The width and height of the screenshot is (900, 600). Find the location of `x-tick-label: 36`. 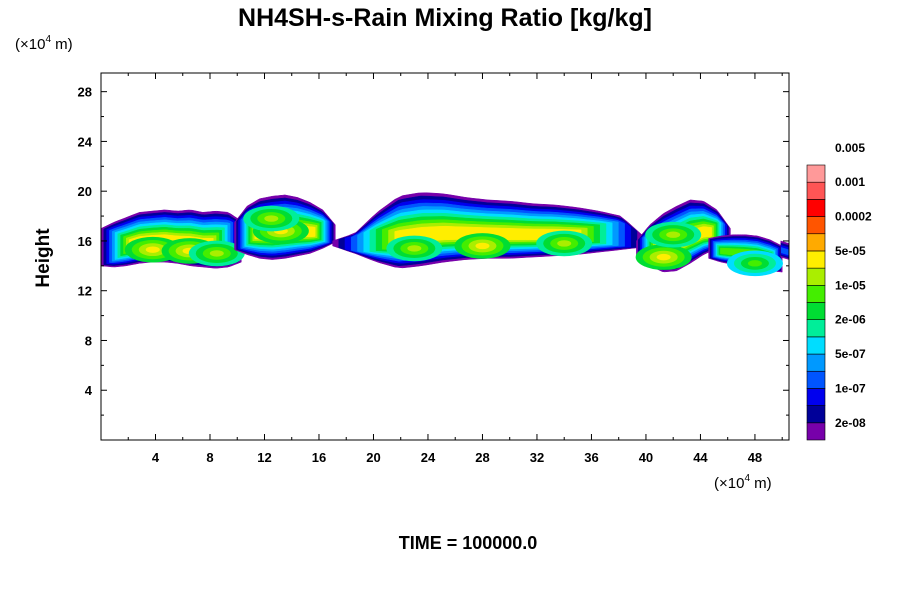

x-tick-label: 36 is located at coordinates (591, 457).